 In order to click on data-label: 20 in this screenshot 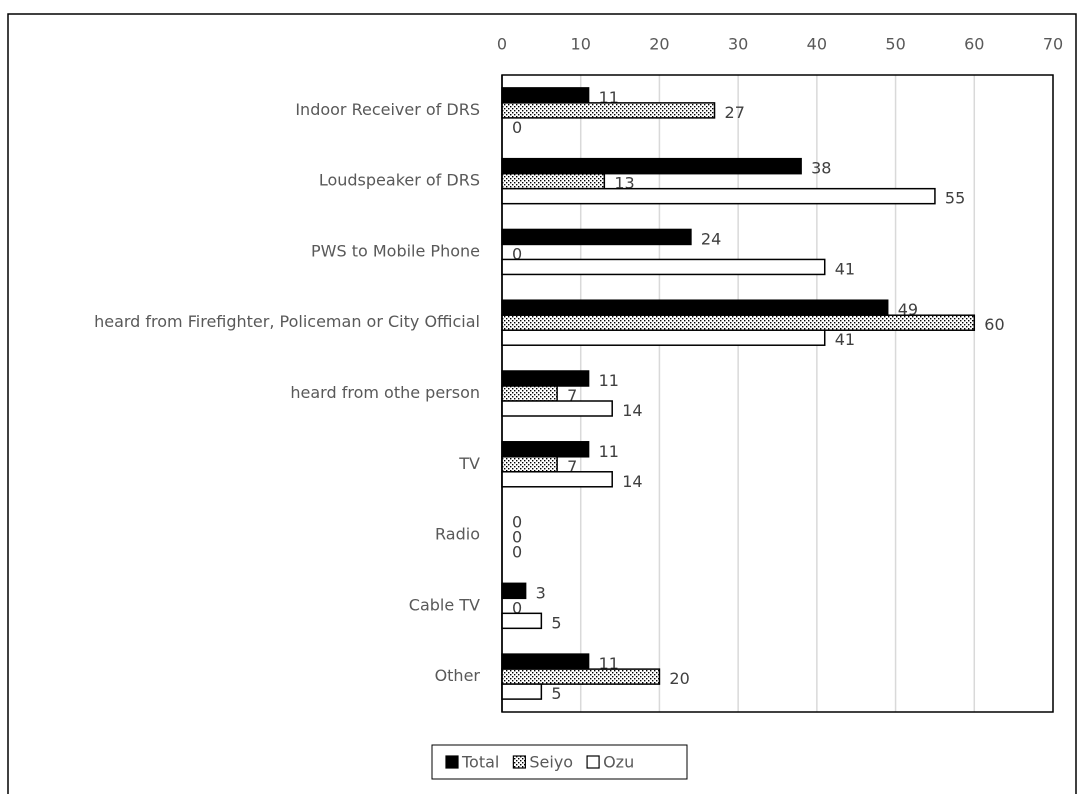, I will do `click(679, 678)`.